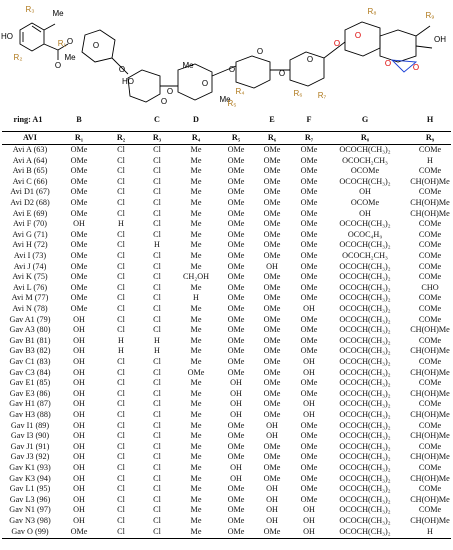  Describe the element at coordinates (196, 277) in the screenshot. I see `substituent: CH₂OH` at that location.